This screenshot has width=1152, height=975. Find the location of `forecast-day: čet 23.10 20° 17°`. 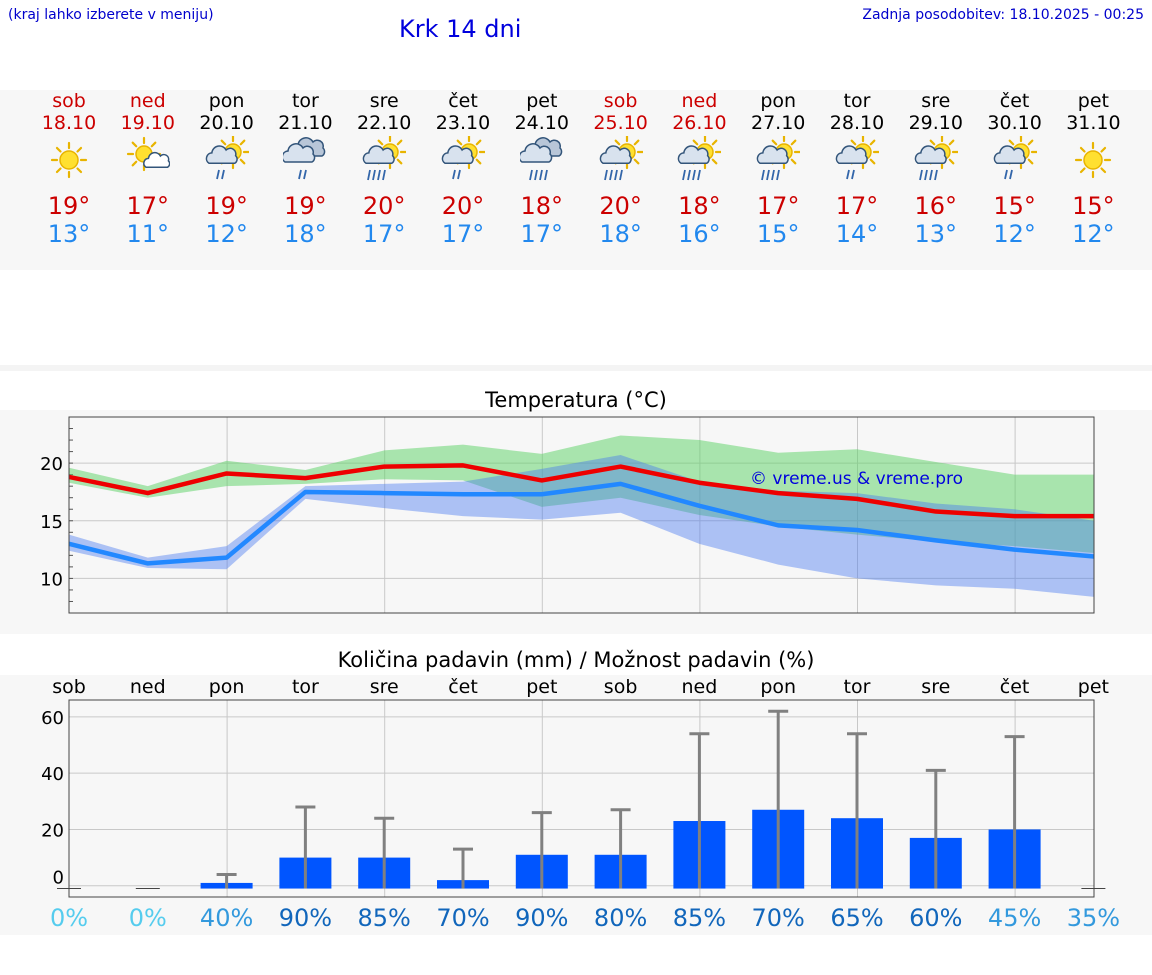

forecast-day: čet 23.10 20° 17° is located at coordinates (463, 169).